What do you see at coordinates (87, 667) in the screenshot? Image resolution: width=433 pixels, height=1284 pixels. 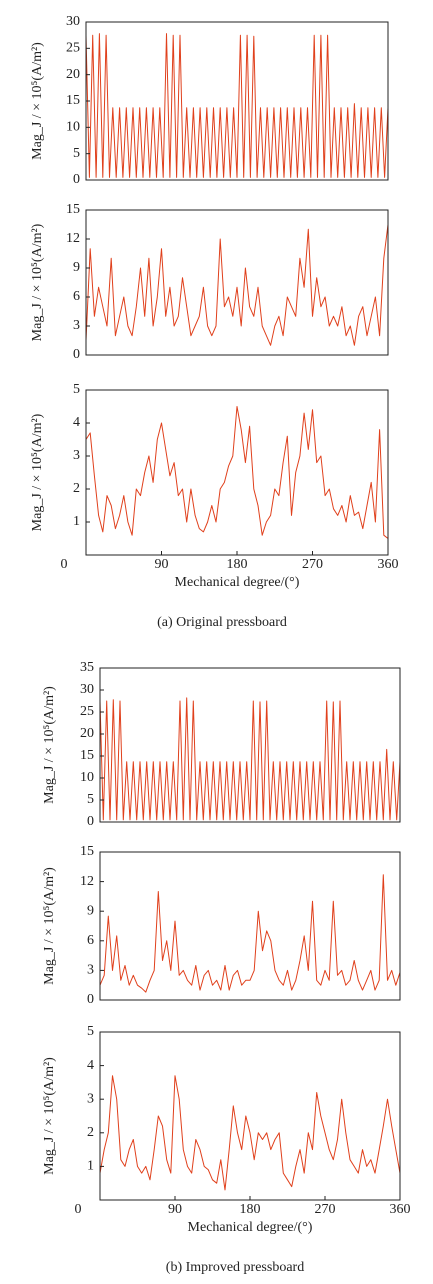 I see `y-tick-label: 35` at bounding box center [87, 667].